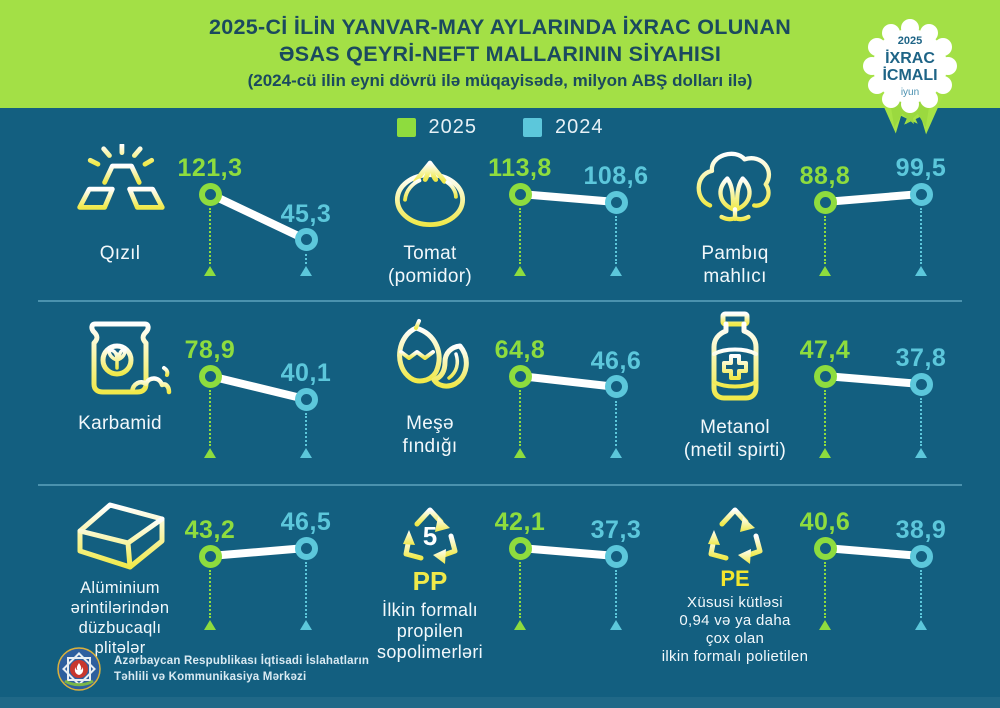  Describe the element at coordinates (268, 212) in the screenshot. I see `product-chart: 121,3 45,3` at that location.